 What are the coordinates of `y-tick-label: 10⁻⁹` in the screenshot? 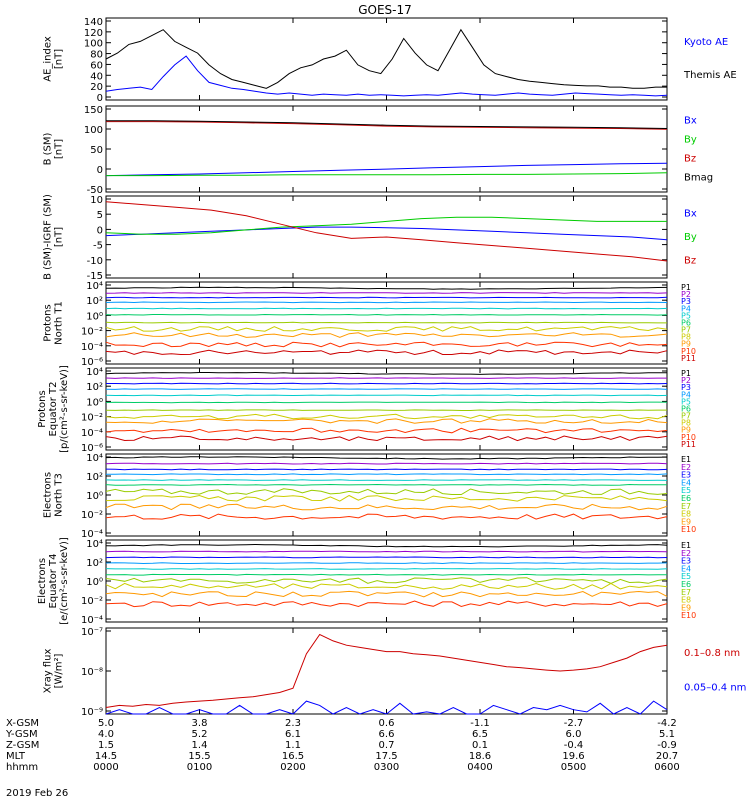 It's located at (92, 712).